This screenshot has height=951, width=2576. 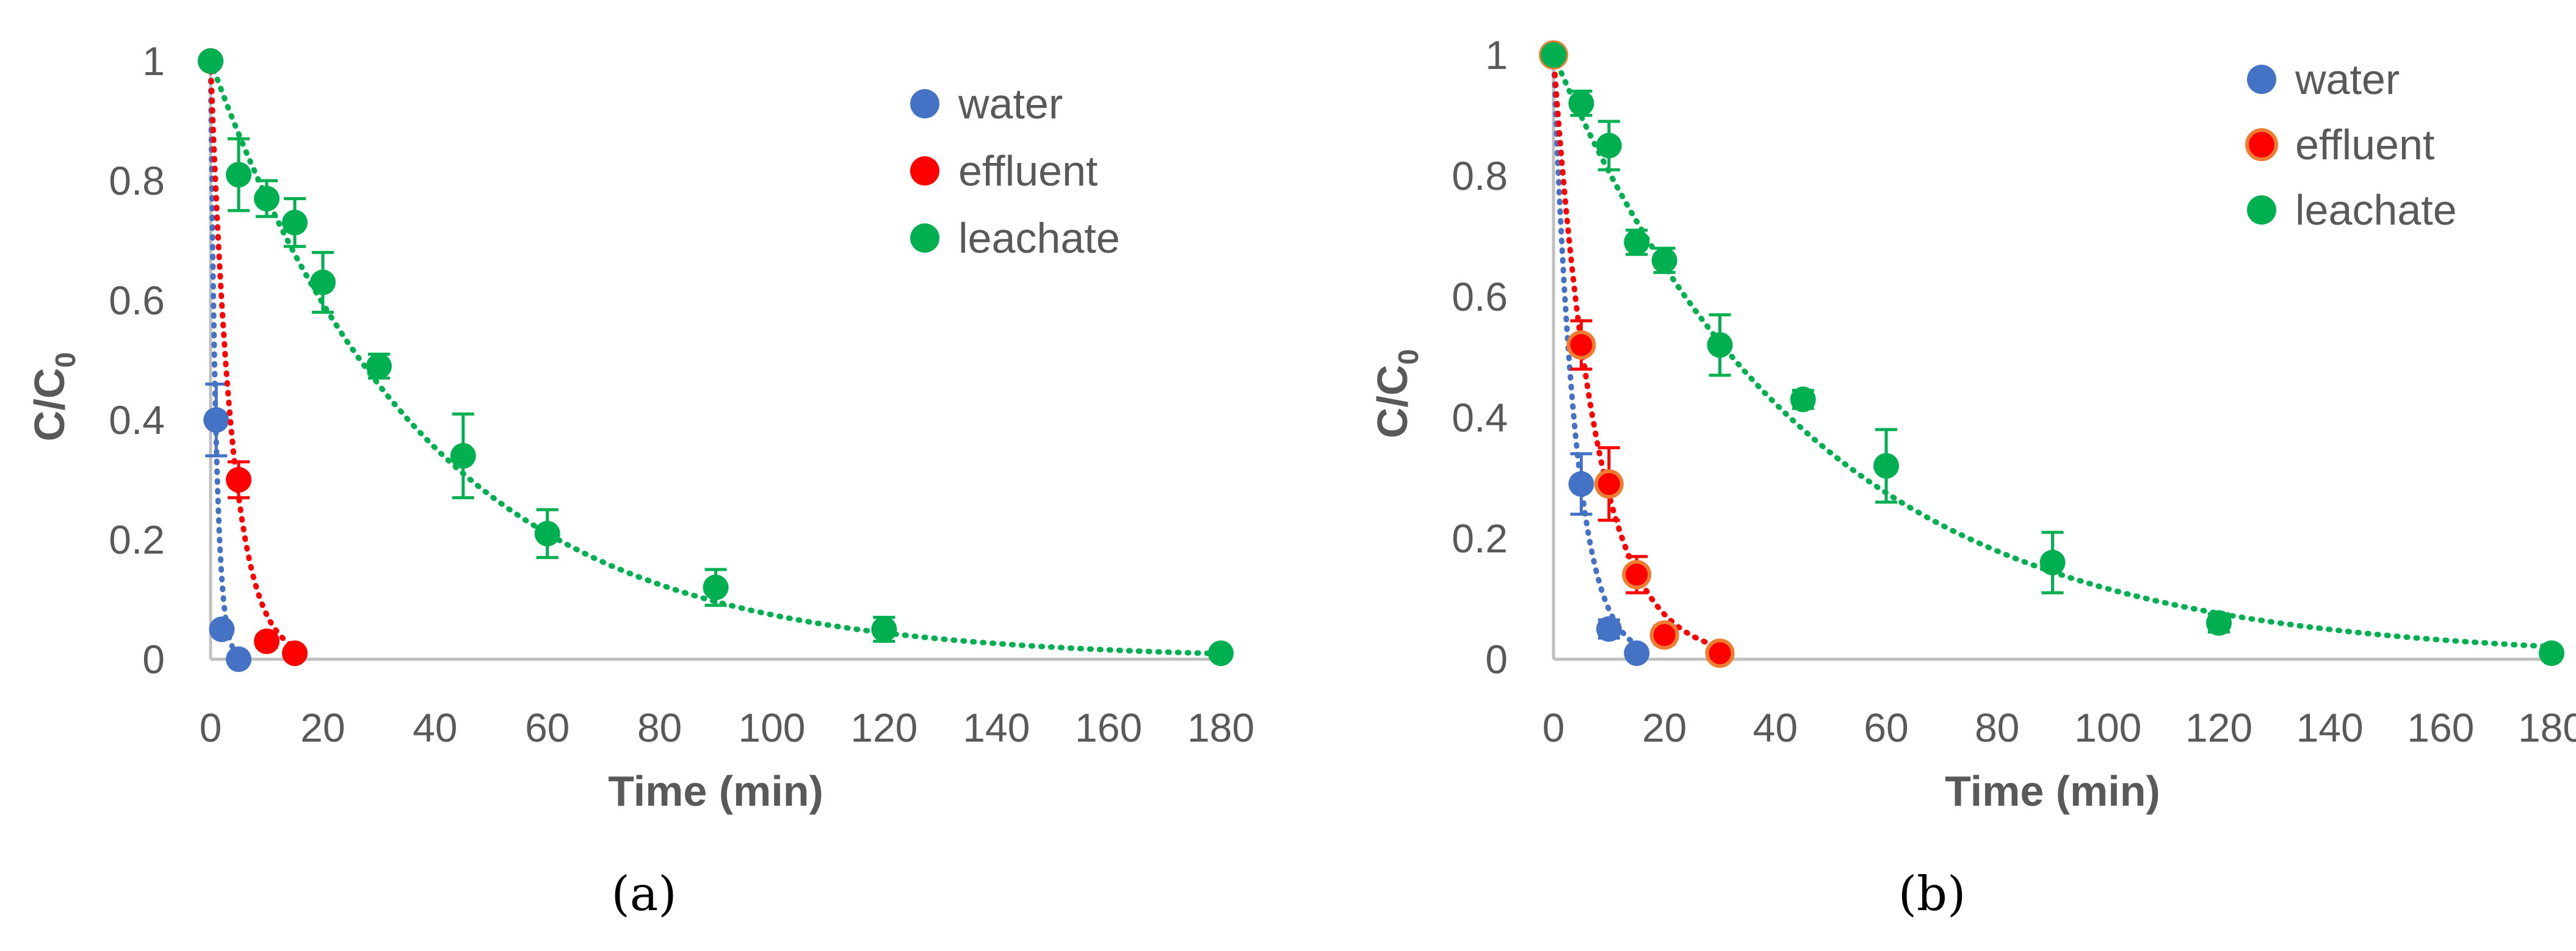 I want to click on panel-label-a: (a), so click(x=644, y=894).